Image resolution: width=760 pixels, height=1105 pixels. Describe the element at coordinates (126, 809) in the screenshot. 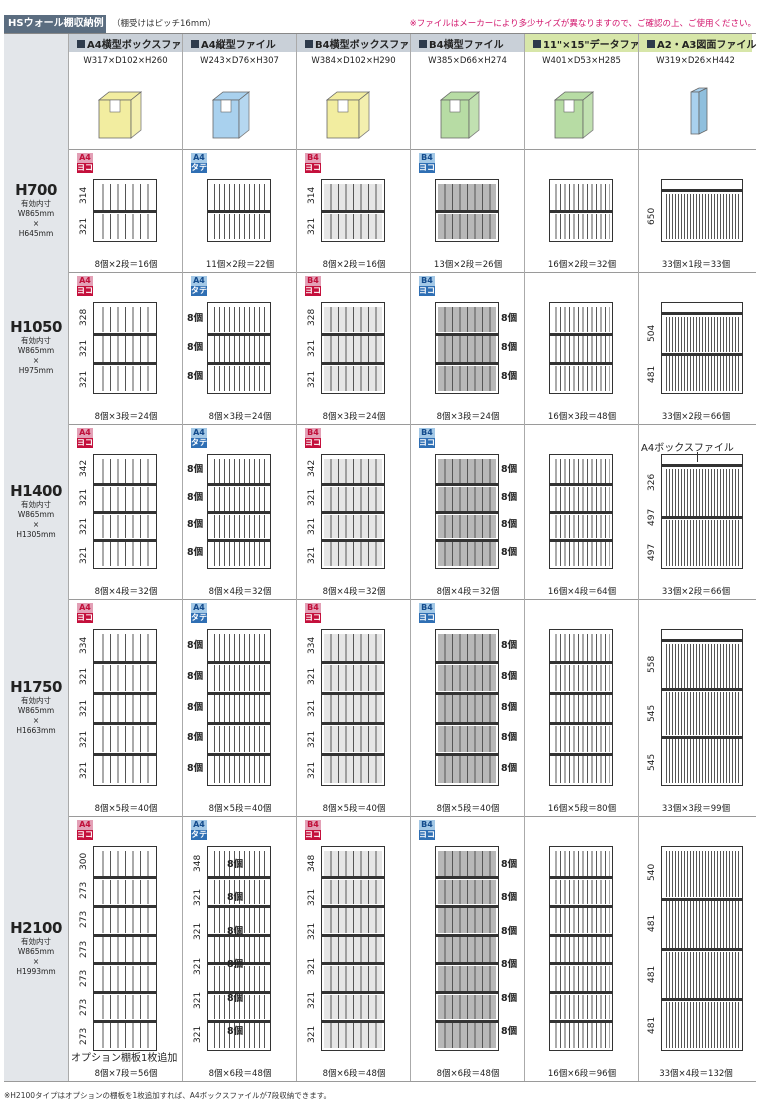

I see `storage-count: 8個×5段＝40個` at that location.